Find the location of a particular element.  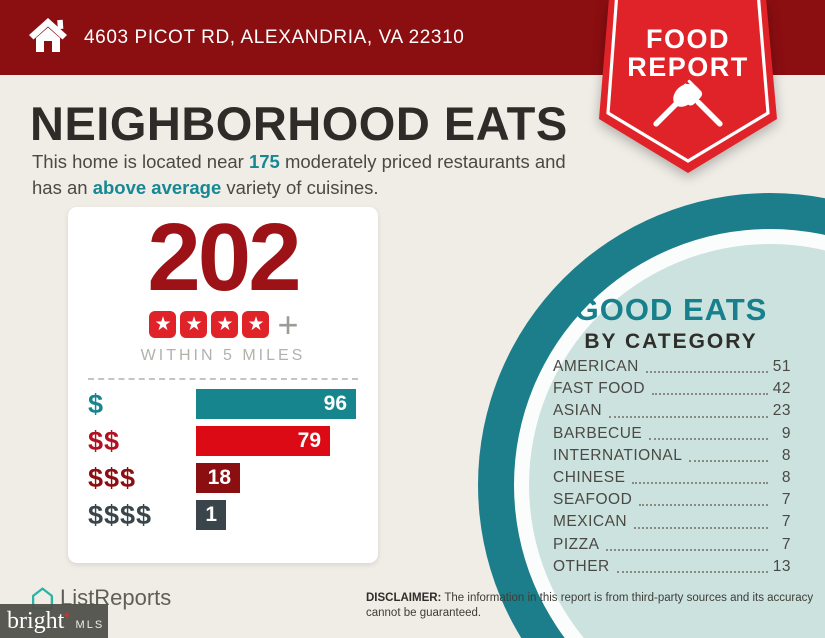

badge-line2: REPORT is located at coordinates (688, 67).